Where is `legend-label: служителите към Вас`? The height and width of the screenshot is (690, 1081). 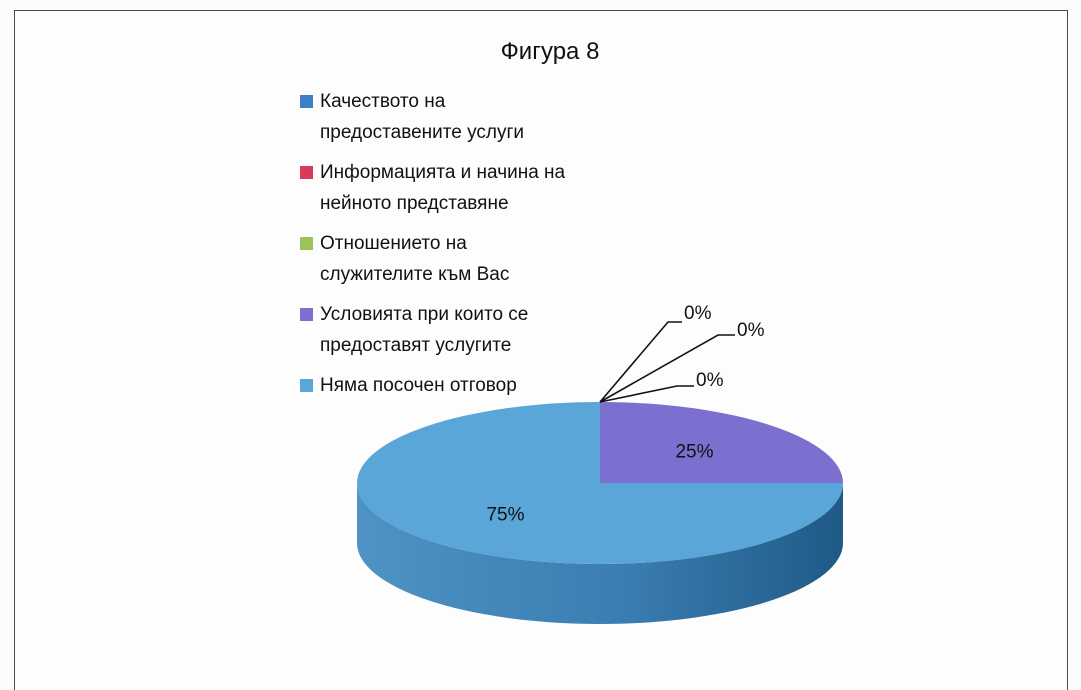 legend-label: служителите към Вас is located at coordinates (415, 274).